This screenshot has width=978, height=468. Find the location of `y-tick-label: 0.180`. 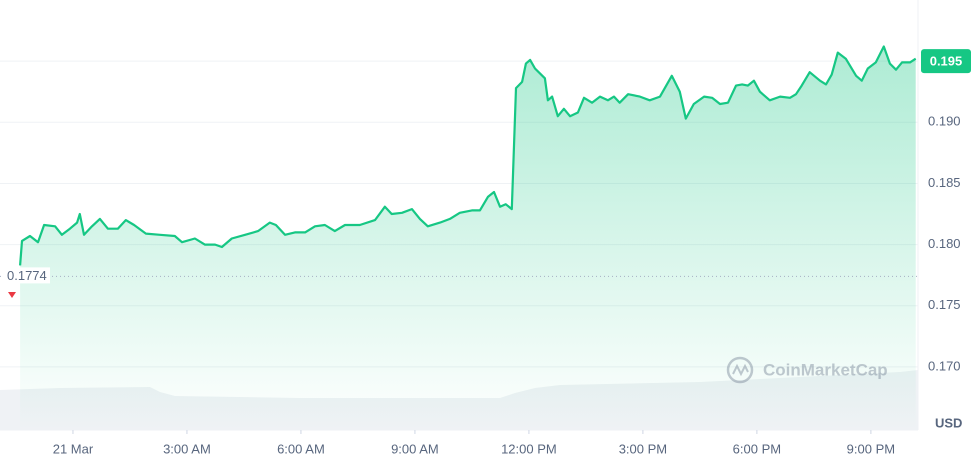

y-tick-label: 0.180 is located at coordinates (944, 243).